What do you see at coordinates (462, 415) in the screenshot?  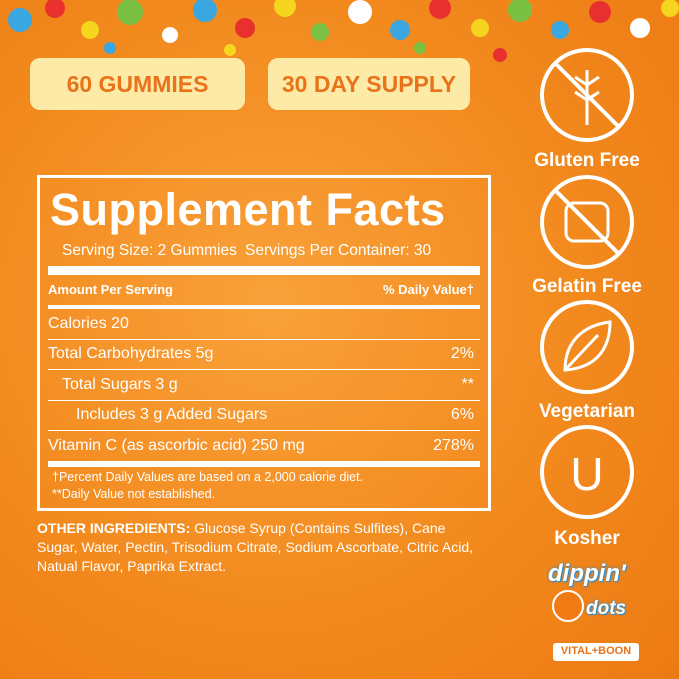 I see `daily-value: 6%` at bounding box center [462, 415].